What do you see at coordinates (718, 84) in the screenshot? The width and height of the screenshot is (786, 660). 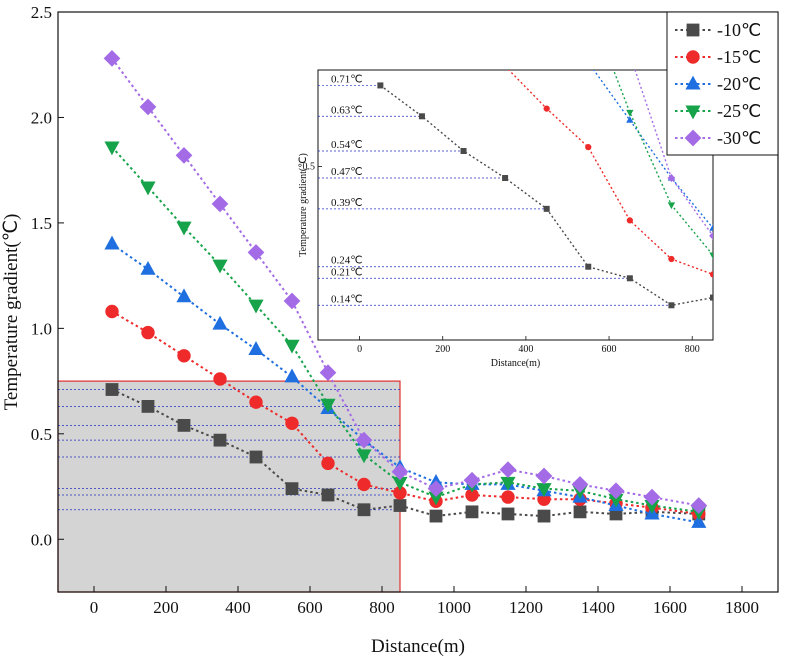 I see `legend-item: -20℃` at bounding box center [718, 84].